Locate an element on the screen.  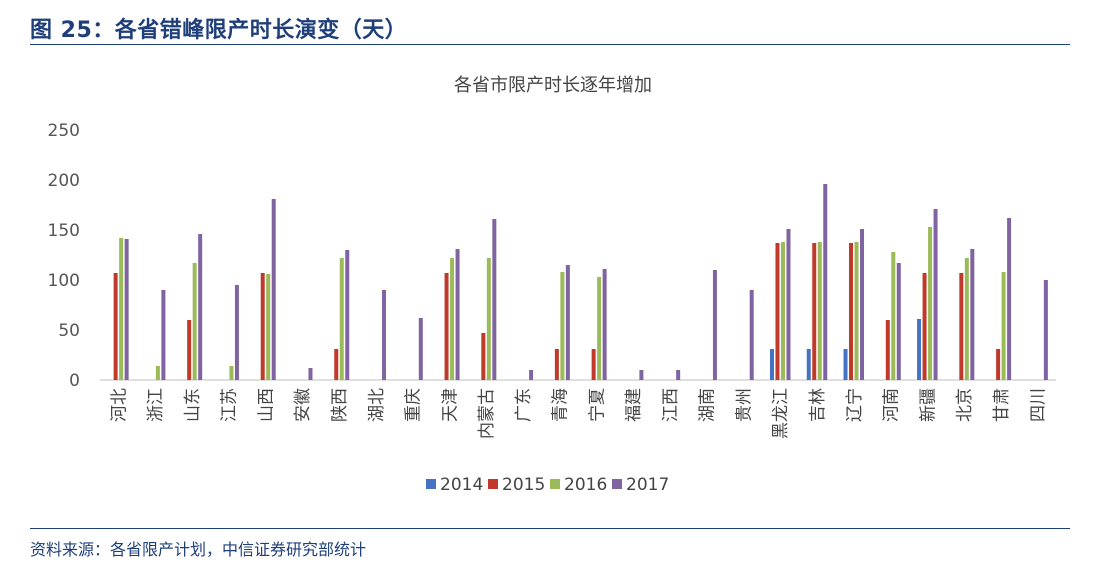
x-category-label: 广东 is located at coordinates (524, 405).